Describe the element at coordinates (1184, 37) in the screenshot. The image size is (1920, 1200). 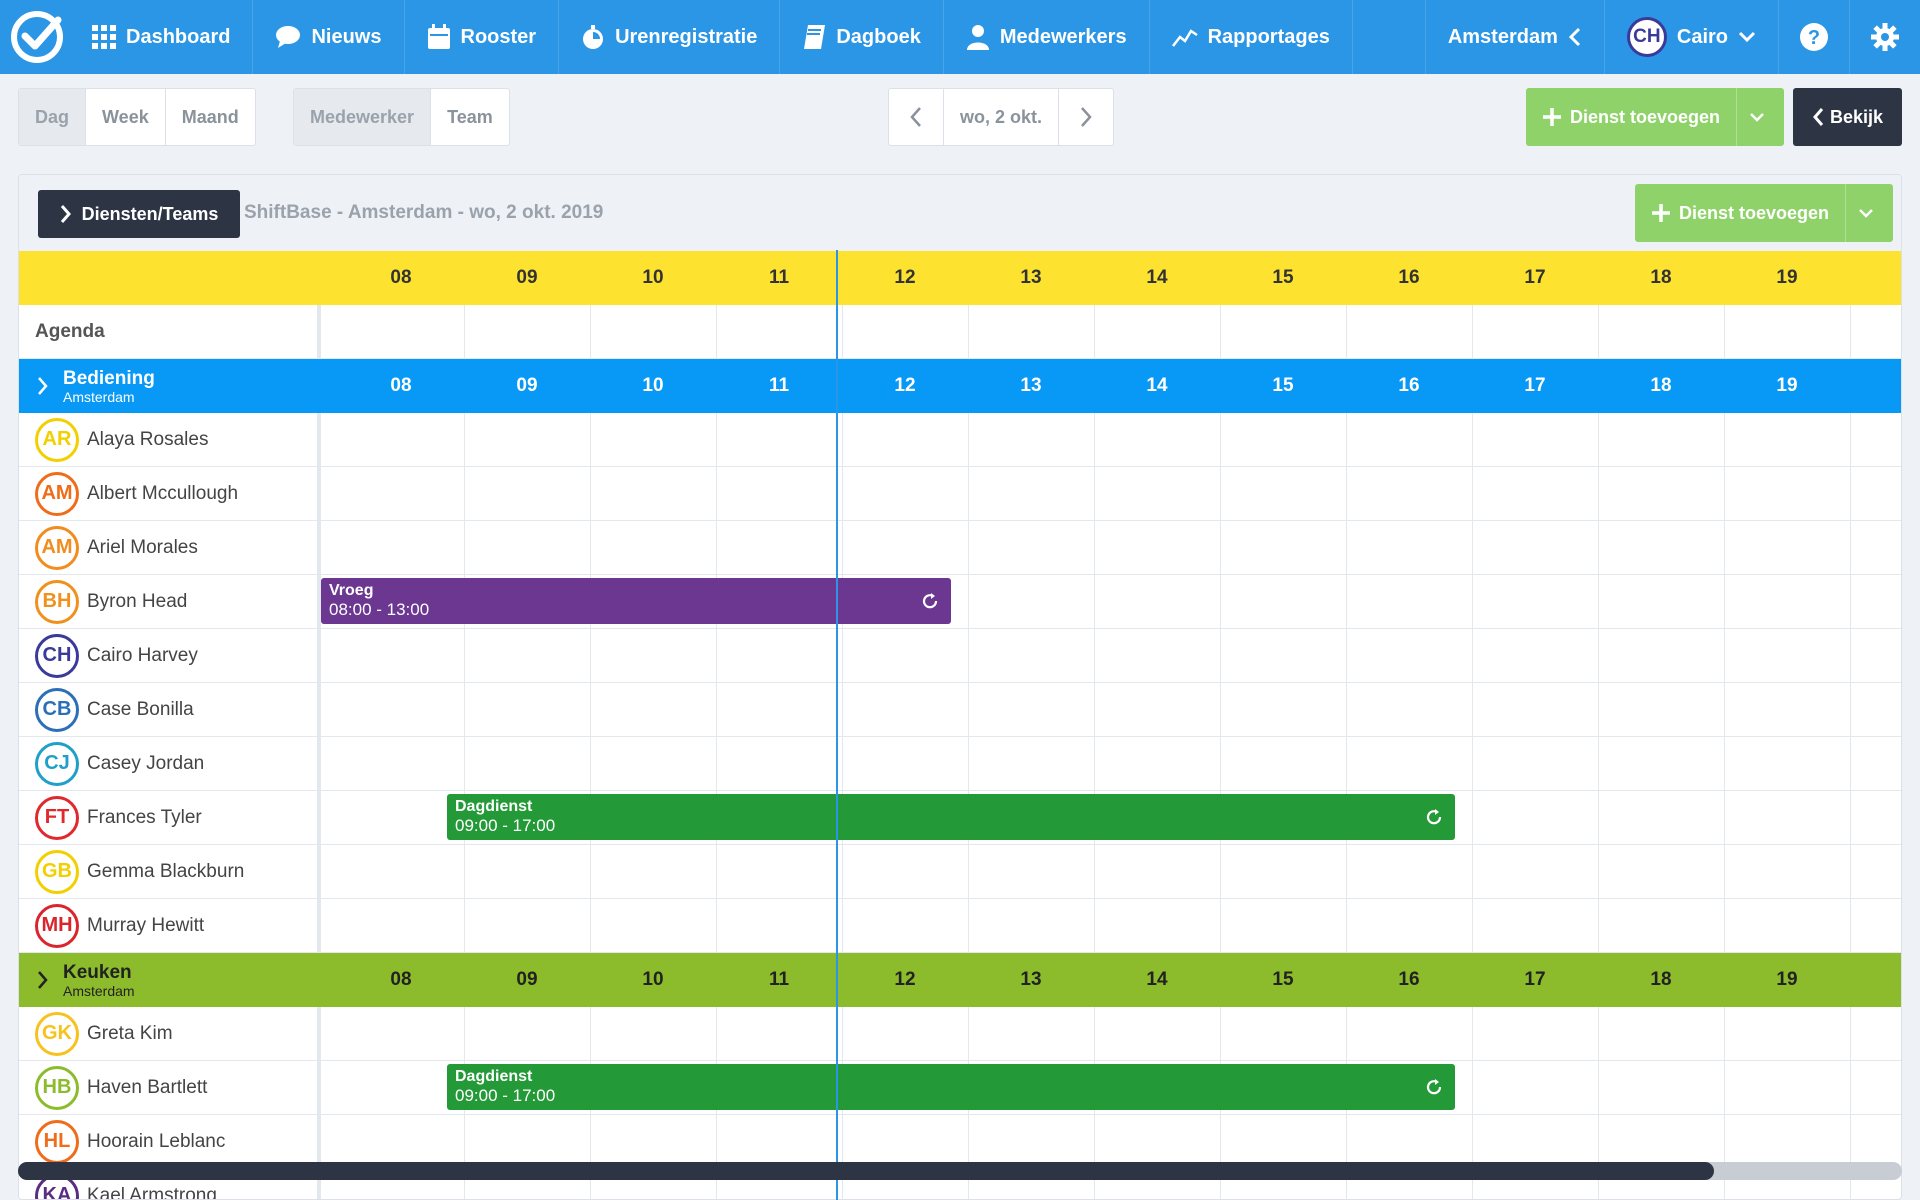
I see `chart-line-icon` at that location.